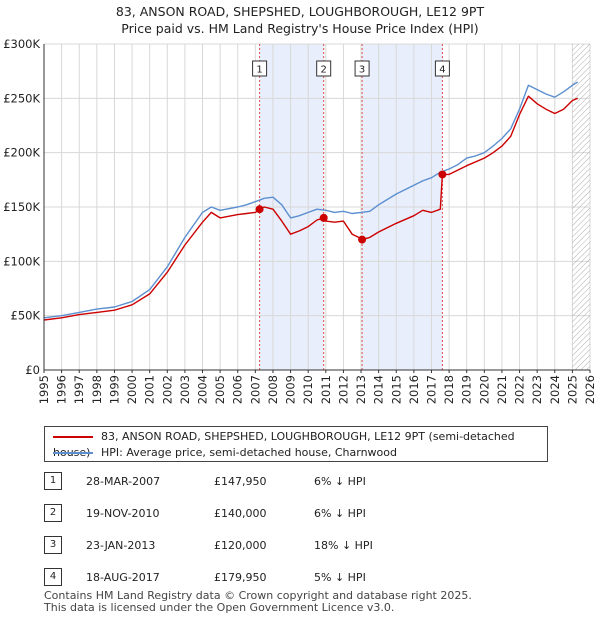 The width and height of the screenshot is (600, 620). Describe the element at coordinates (123, 513) in the screenshot. I see `sale-date: 19-NOV-2010` at that location.